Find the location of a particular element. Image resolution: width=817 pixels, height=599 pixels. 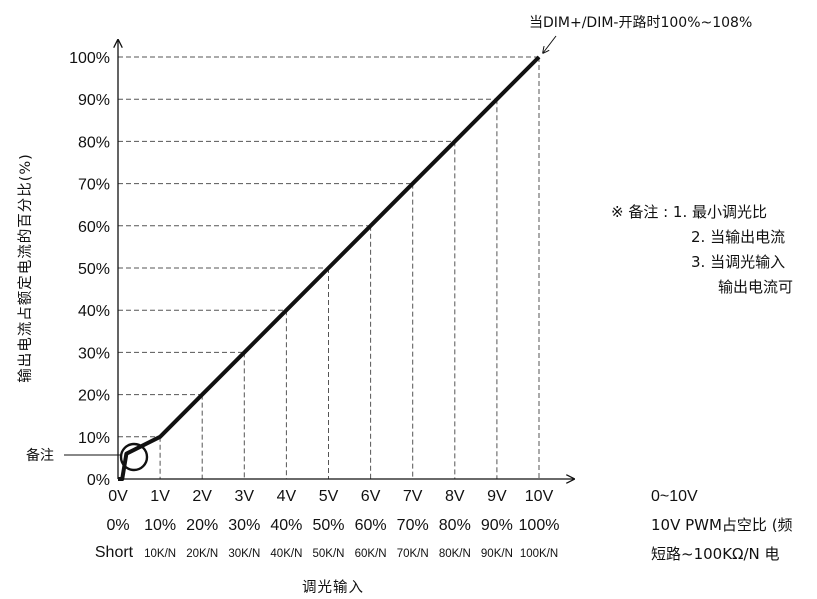

x-tick-label: 4V is located at coordinates (287, 496).